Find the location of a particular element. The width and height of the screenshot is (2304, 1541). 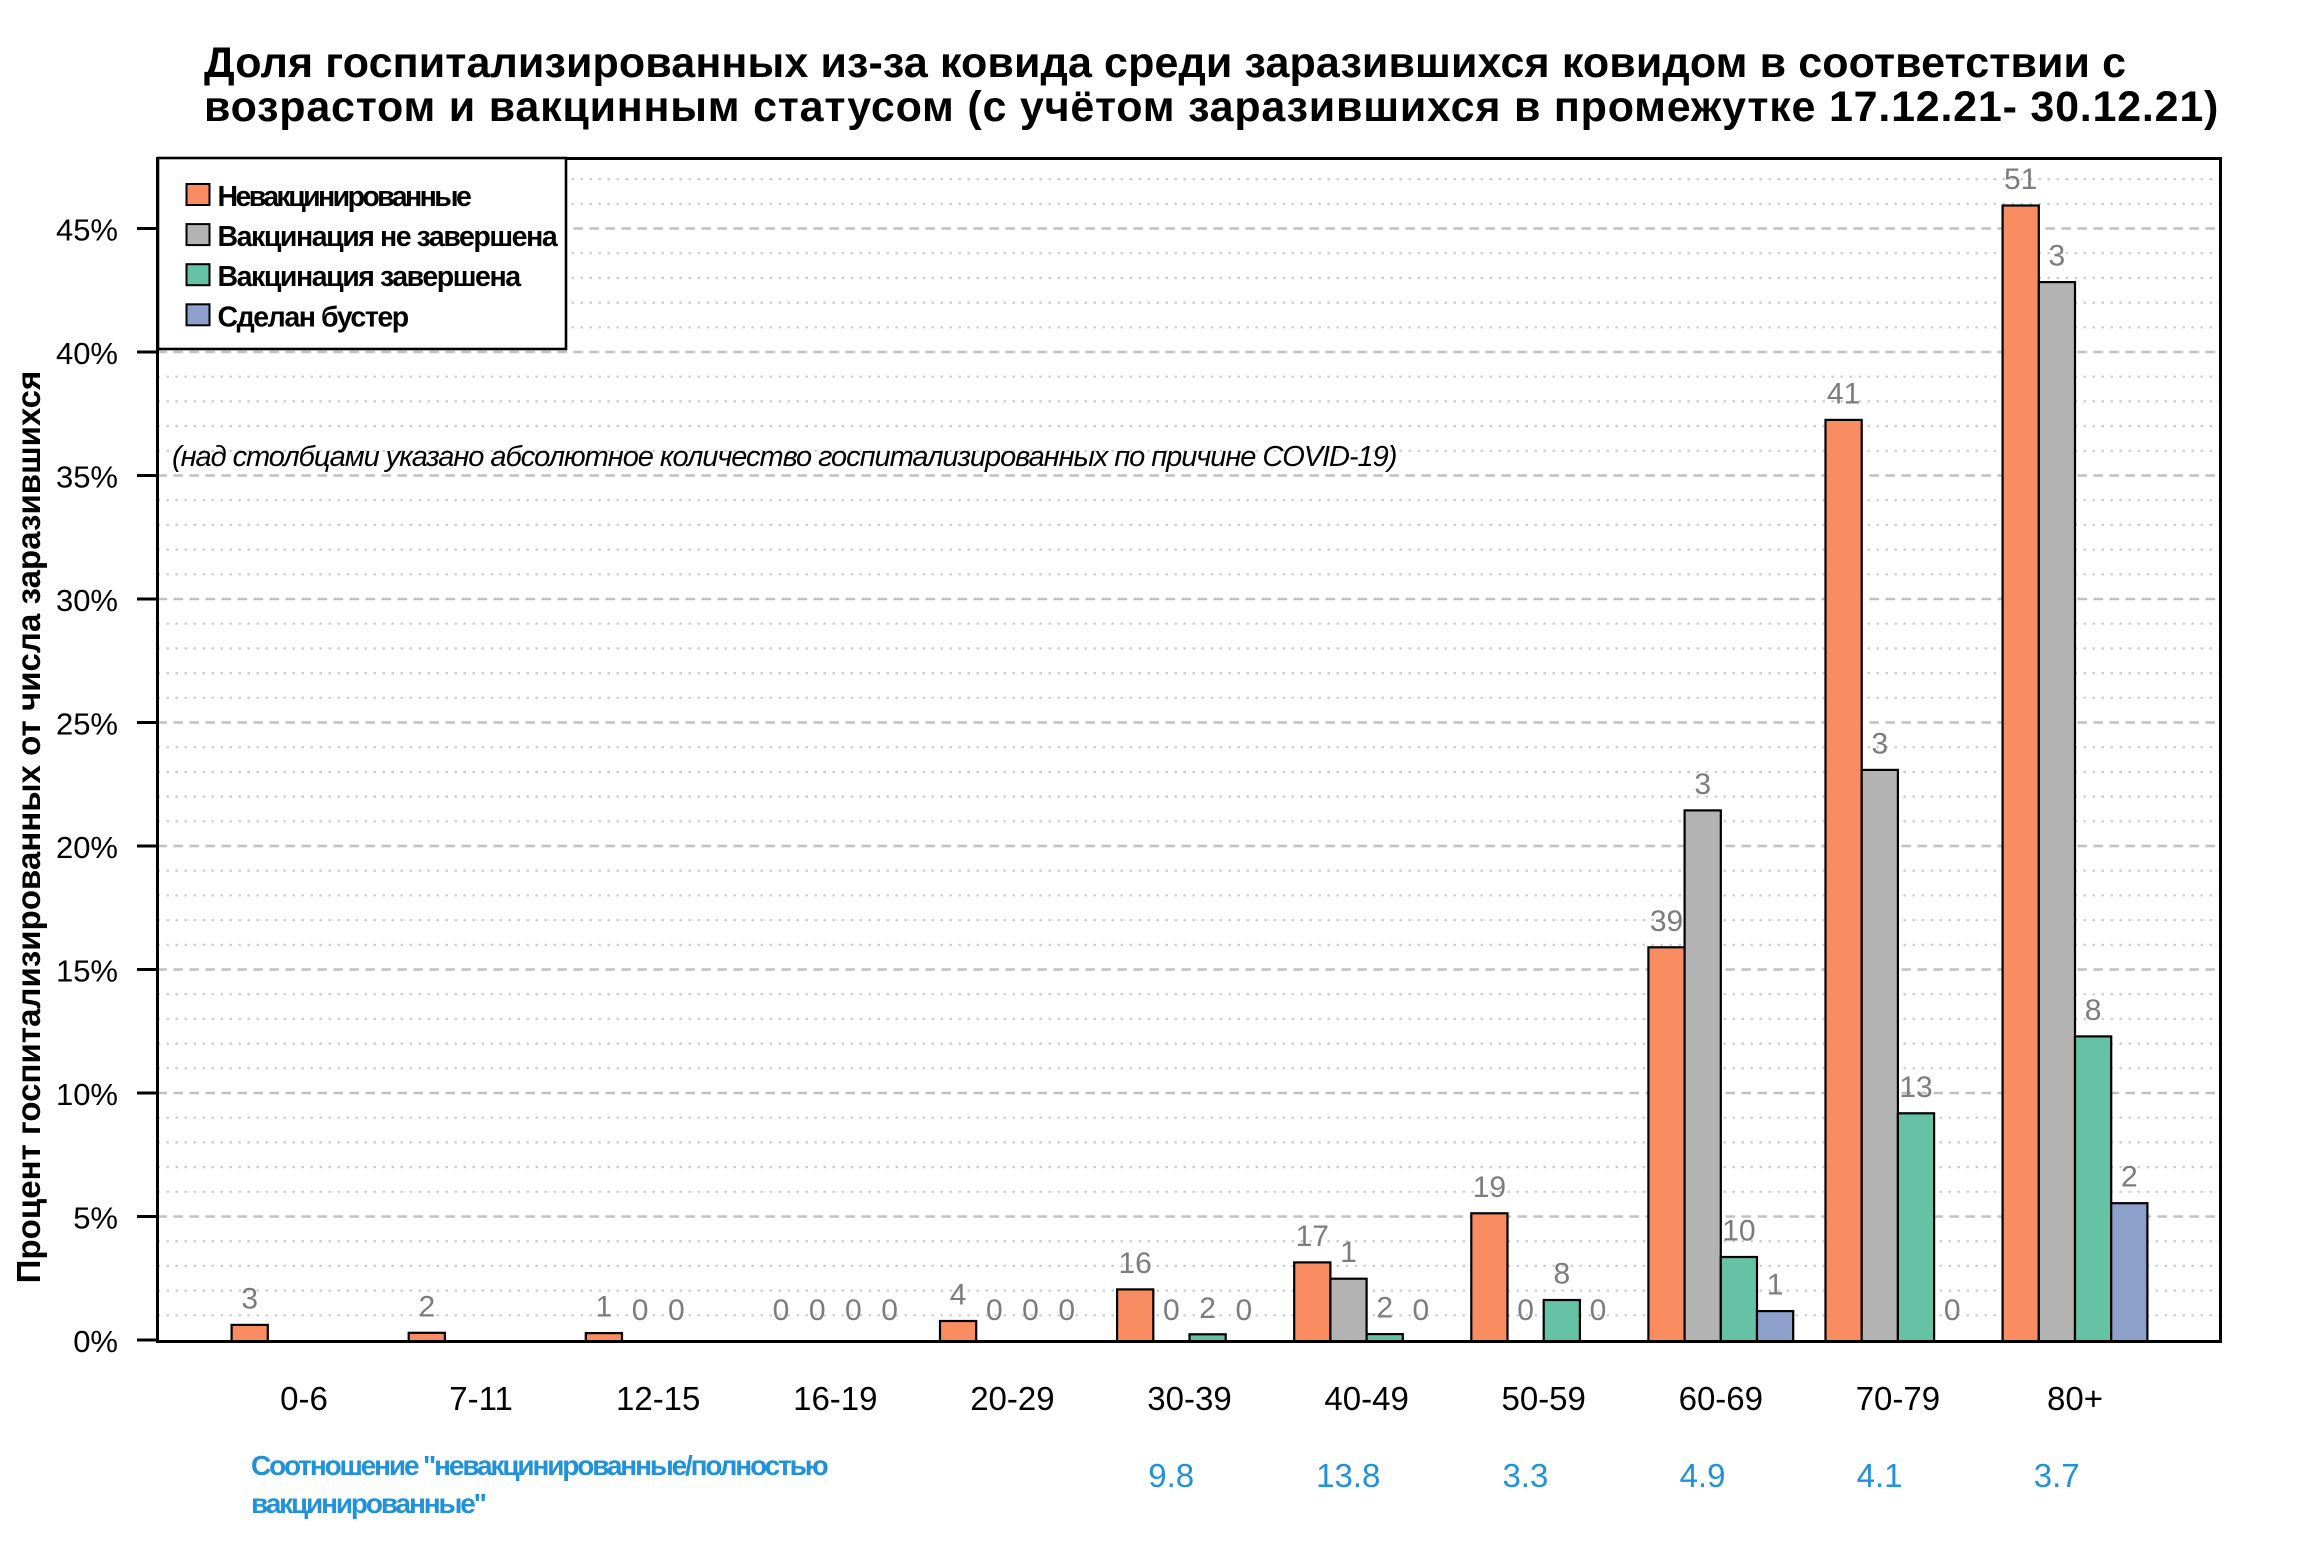

svg-text: 5% is located at coordinates (95, 1218).